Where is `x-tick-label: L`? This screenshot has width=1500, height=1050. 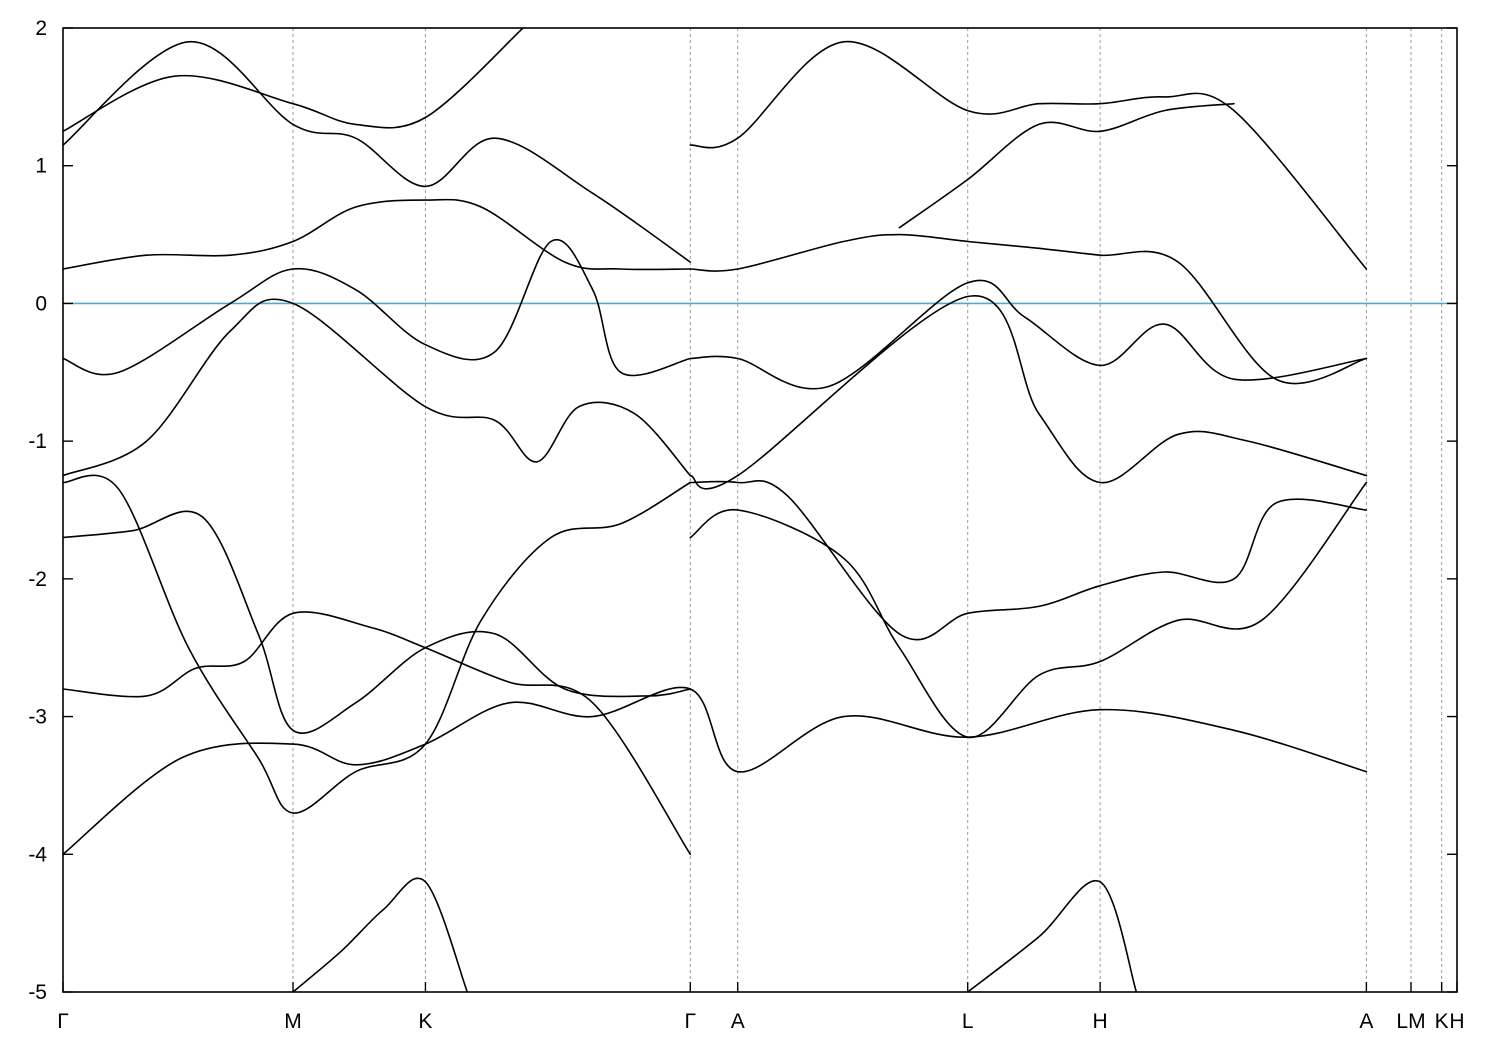
x-tick-label: L is located at coordinates (968, 1021).